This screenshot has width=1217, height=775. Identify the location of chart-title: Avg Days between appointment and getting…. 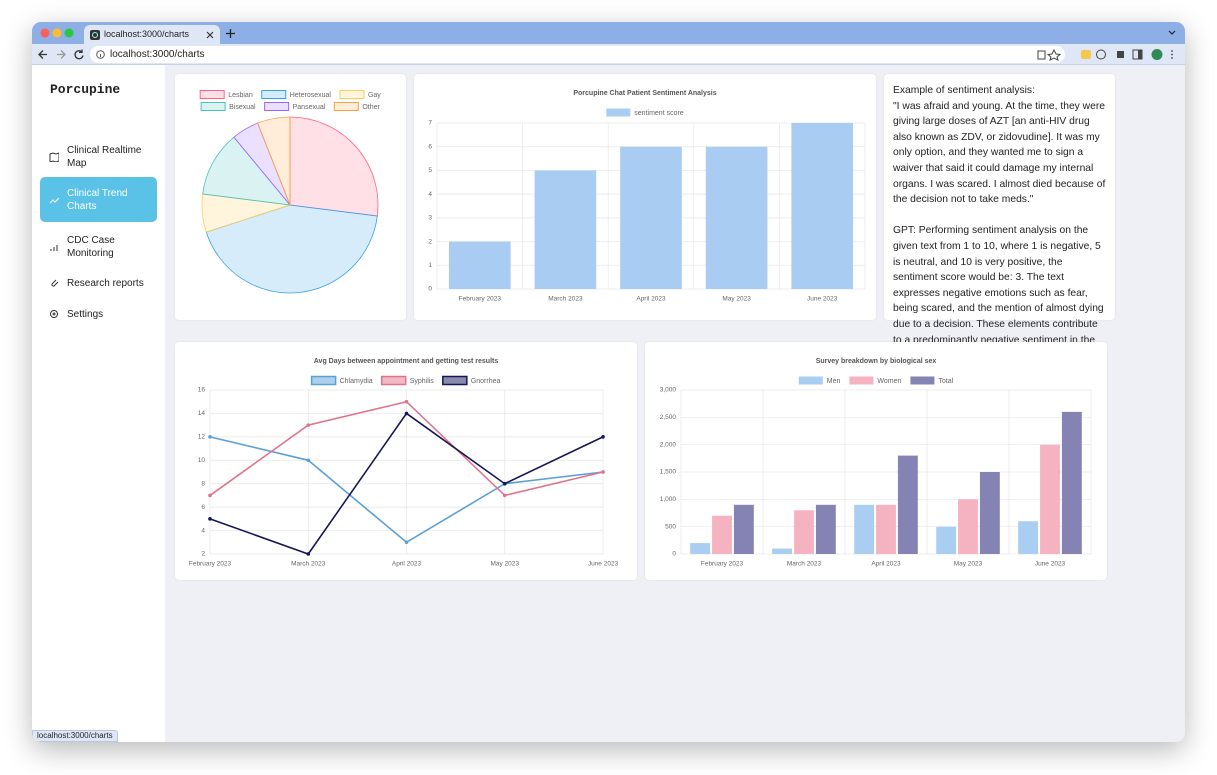
(406, 361).